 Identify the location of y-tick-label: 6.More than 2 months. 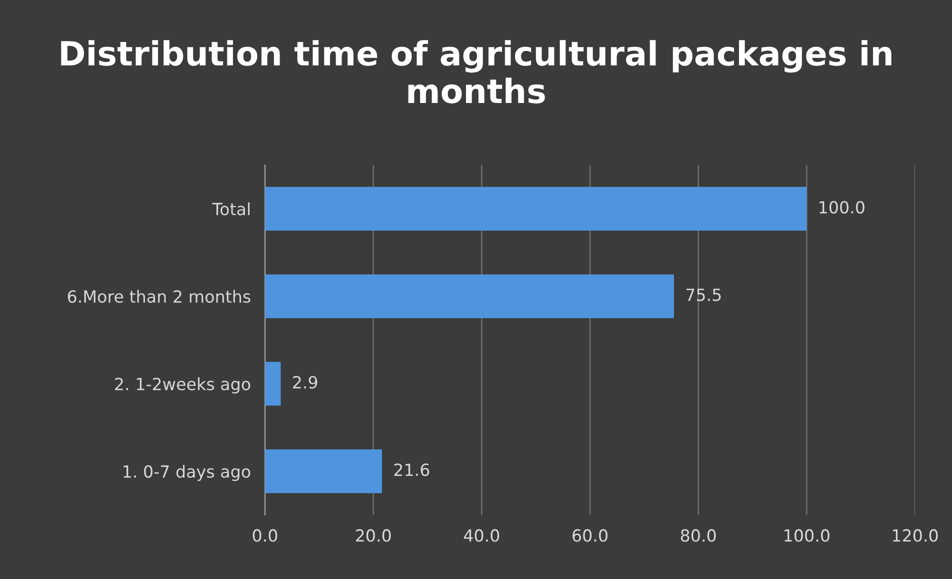
(159, 296).